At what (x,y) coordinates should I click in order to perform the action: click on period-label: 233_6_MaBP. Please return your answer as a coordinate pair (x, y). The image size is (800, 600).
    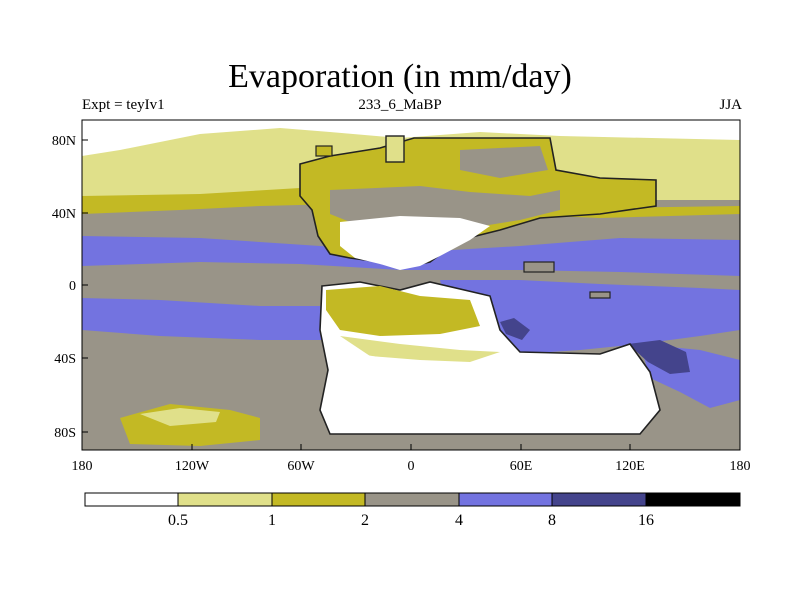
    Looking at the image, I should click on (400, 105).